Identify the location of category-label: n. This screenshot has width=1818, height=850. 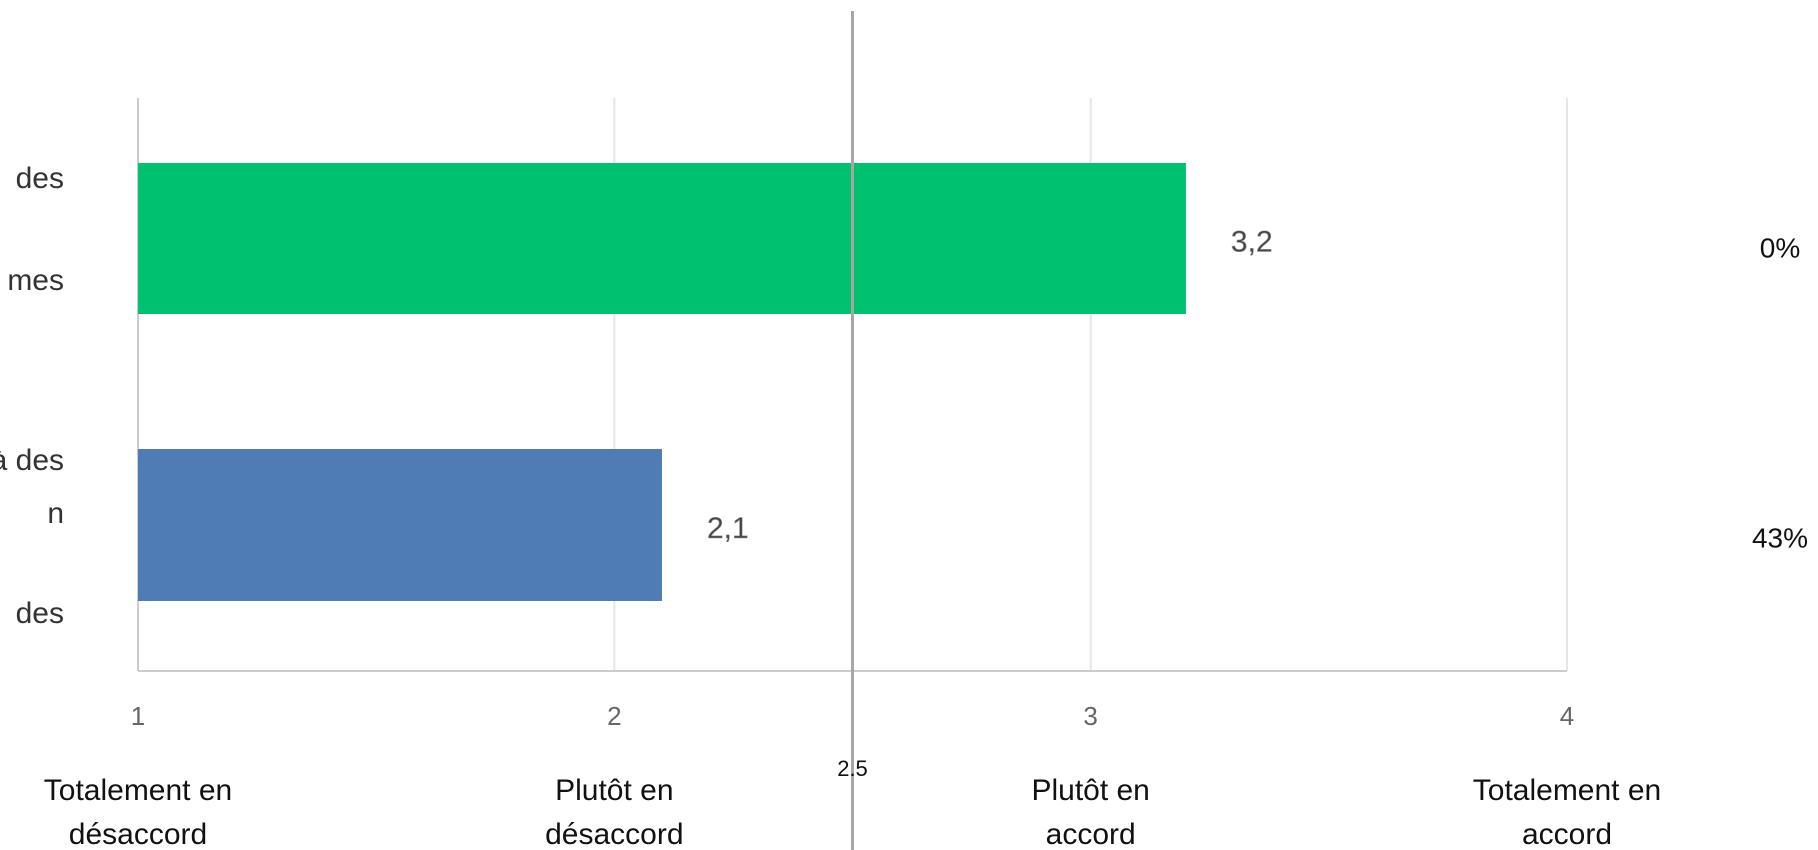
(55, 513).